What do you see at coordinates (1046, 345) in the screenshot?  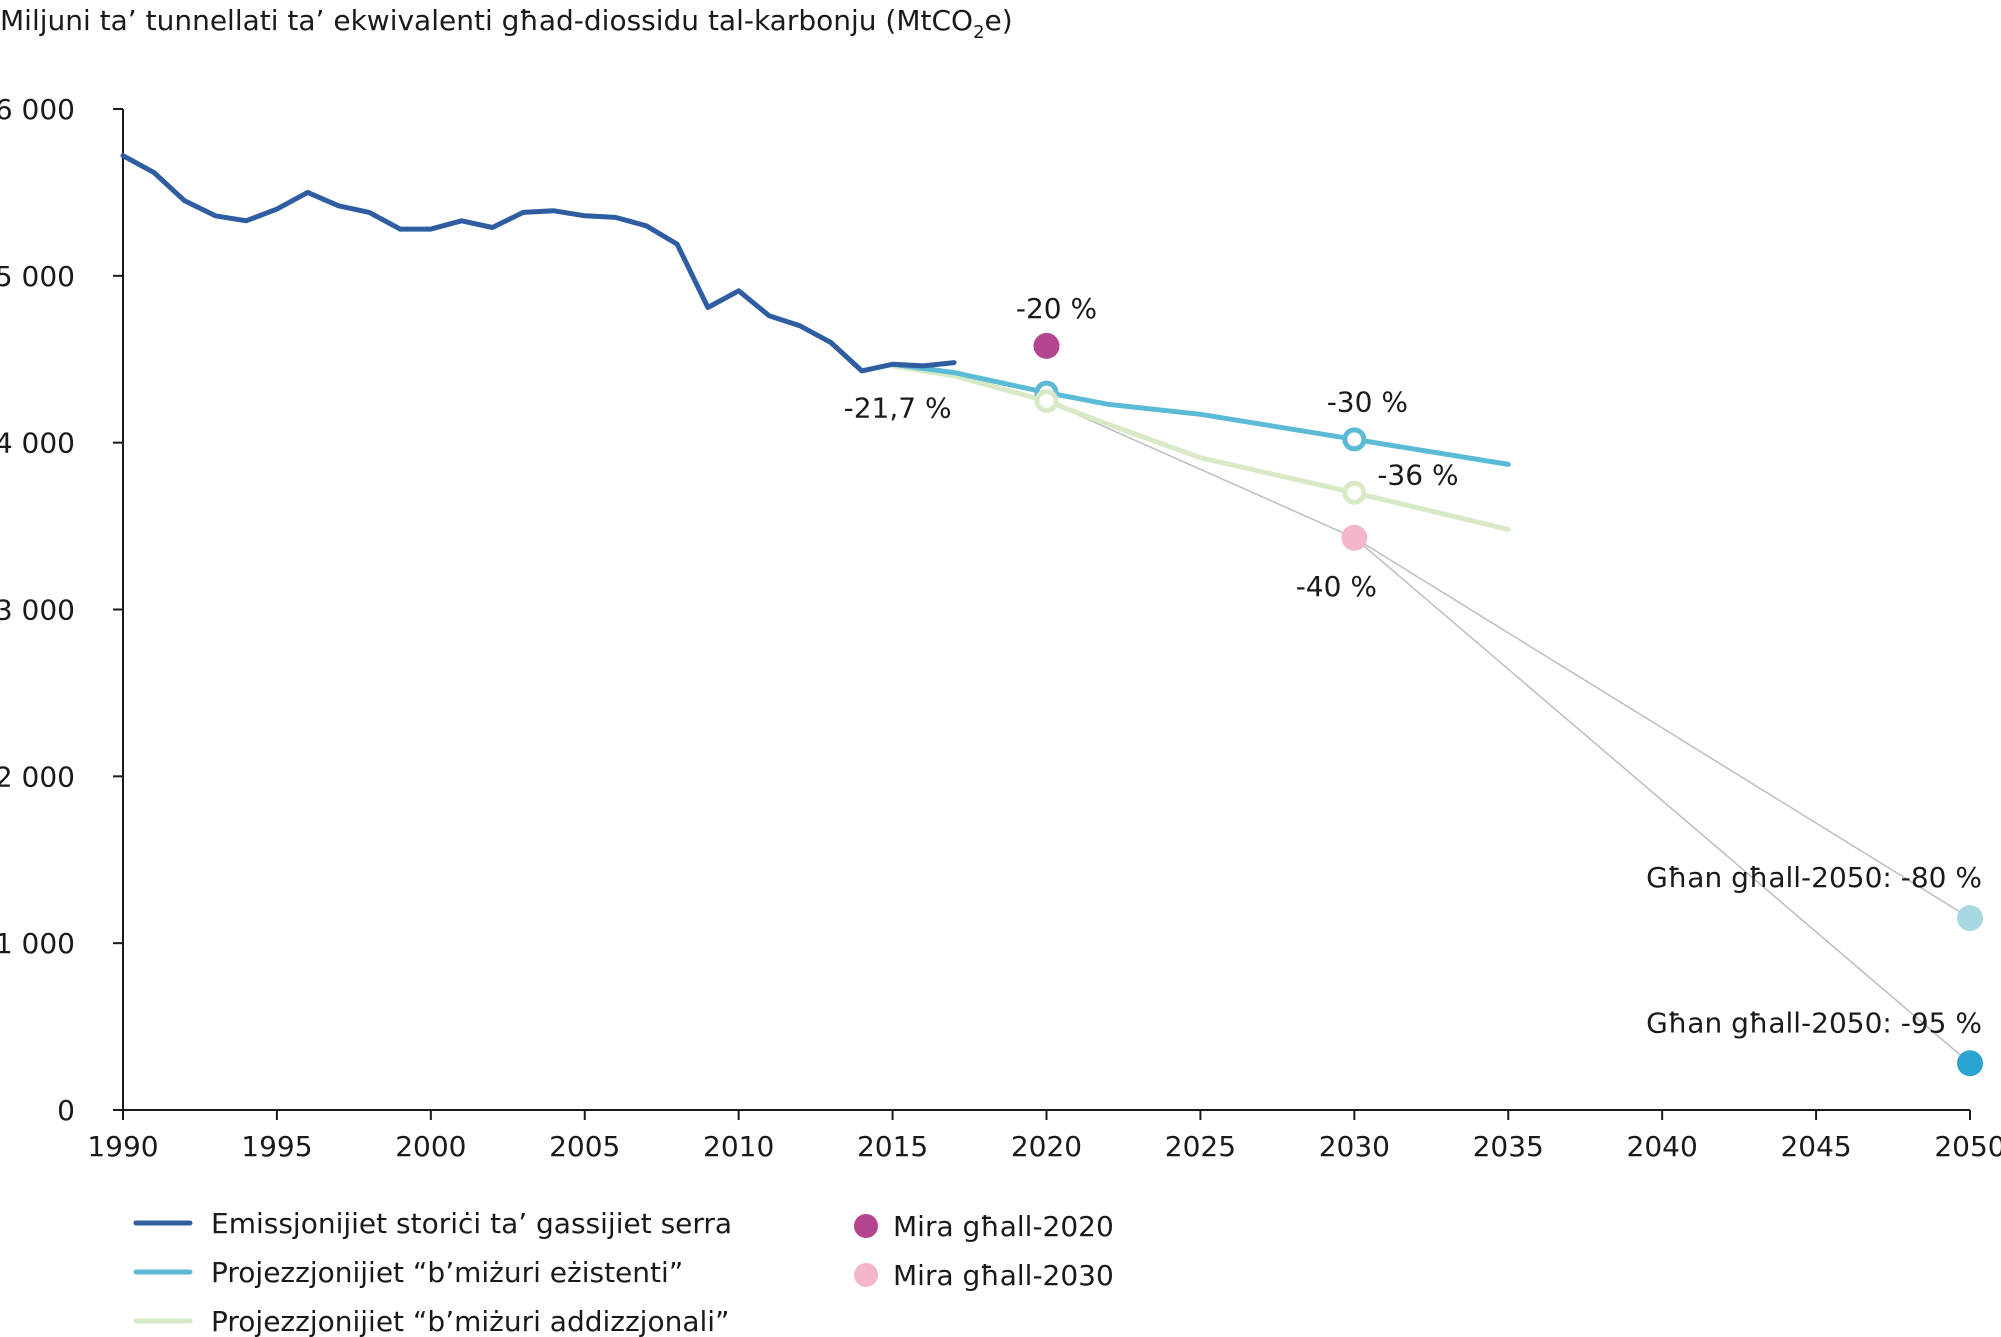 I see `target-dot-2020` at bounding box center [1046, 345].